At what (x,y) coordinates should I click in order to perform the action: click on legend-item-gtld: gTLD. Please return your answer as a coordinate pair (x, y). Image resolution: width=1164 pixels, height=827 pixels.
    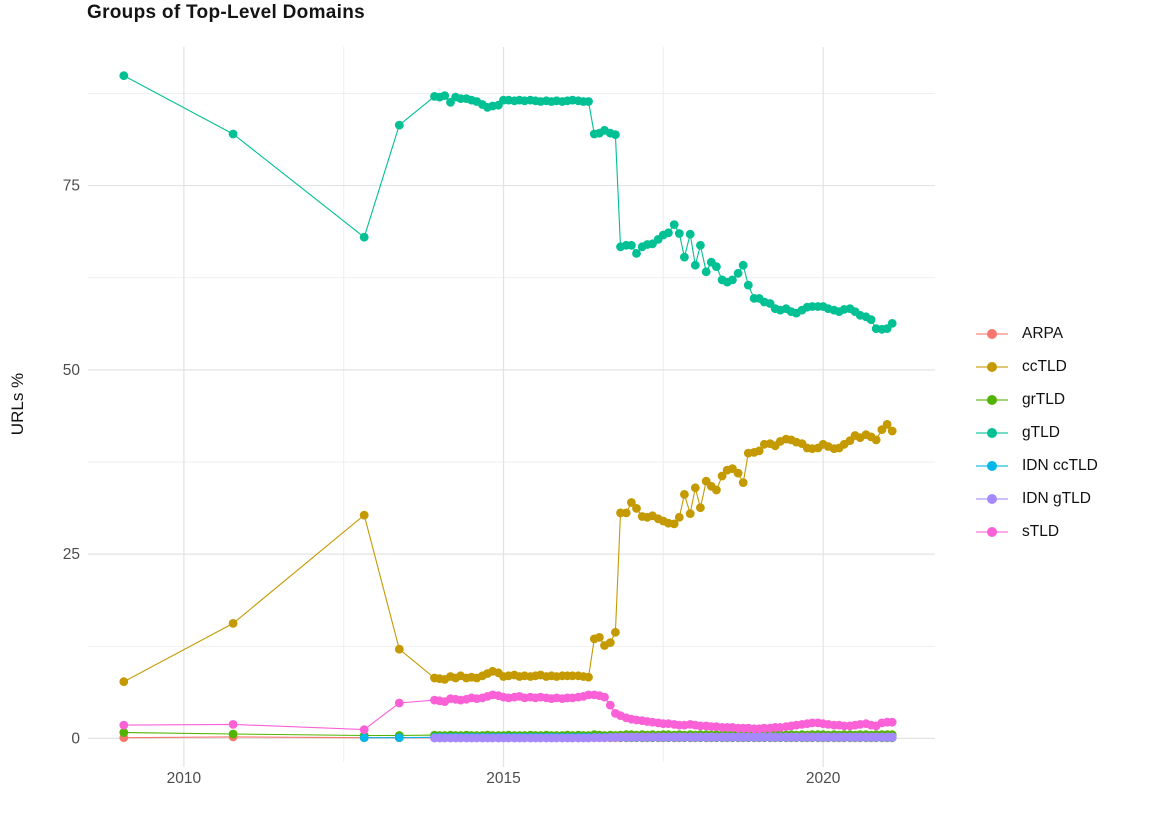
    Looking at the image, I should click on (1037, 432).